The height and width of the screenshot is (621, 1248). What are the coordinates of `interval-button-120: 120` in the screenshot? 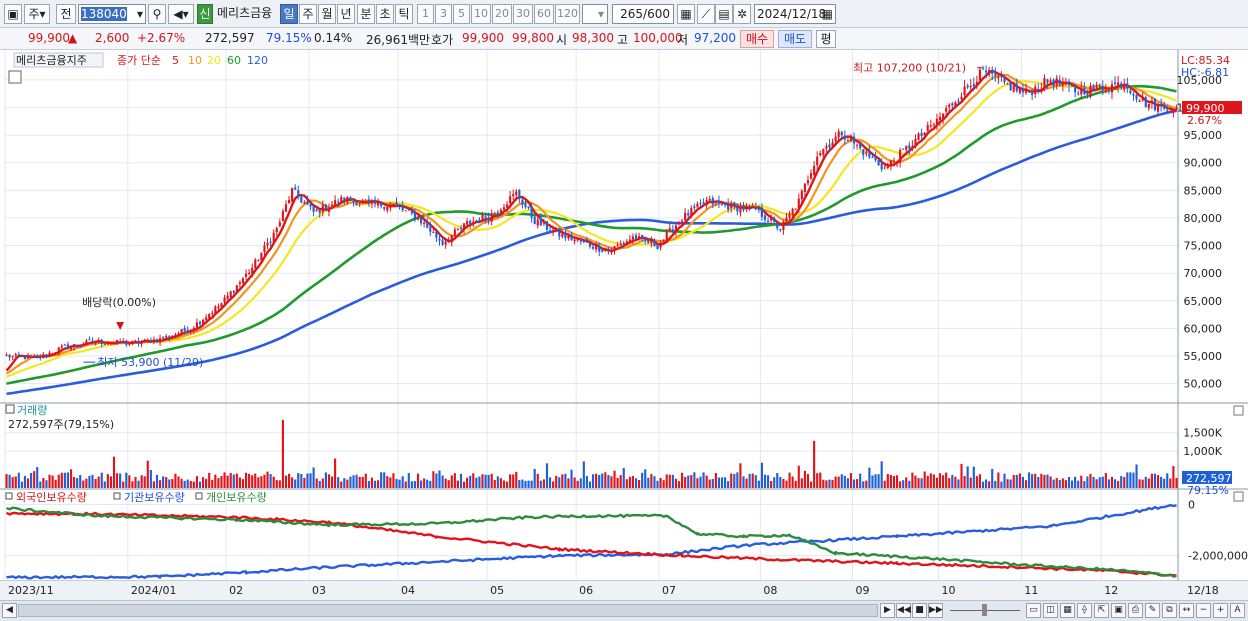 It's located at (567, 14).